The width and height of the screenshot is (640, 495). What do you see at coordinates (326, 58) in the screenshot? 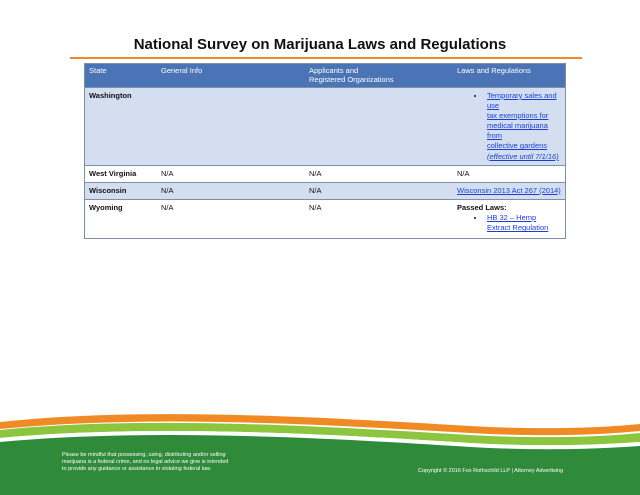
I see `title-divider` at bounding box center [326, 58].